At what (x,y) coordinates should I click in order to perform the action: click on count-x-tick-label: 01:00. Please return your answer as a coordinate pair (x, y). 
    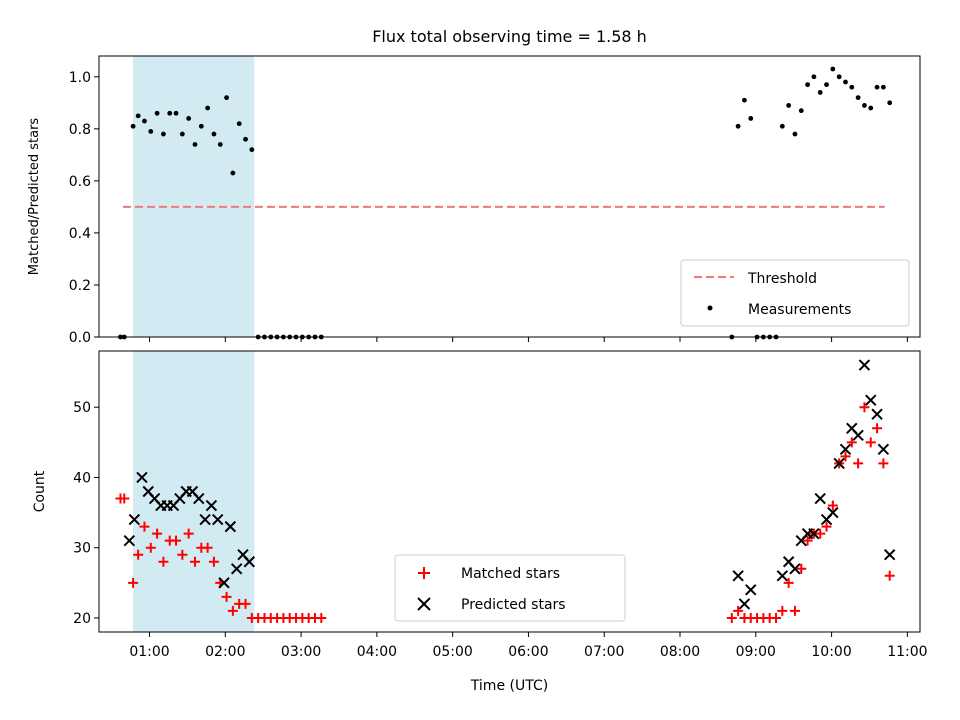
    Looking at the image, I should click on (149, 652).